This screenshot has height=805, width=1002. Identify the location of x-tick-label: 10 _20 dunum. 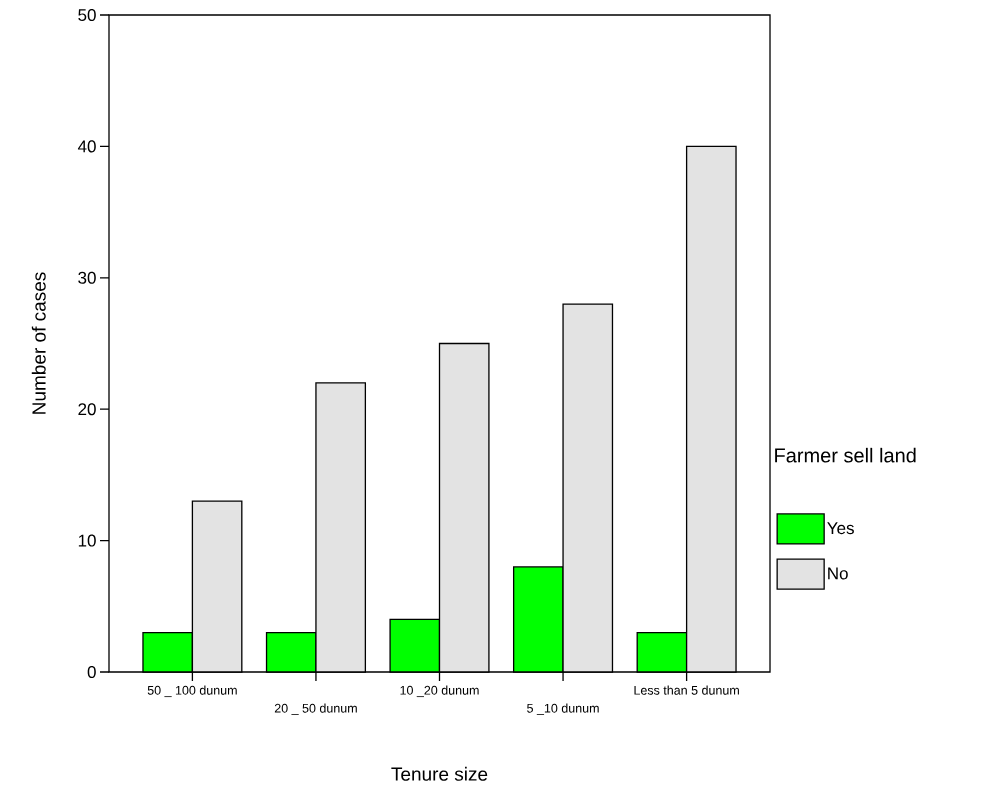
(439, 691).